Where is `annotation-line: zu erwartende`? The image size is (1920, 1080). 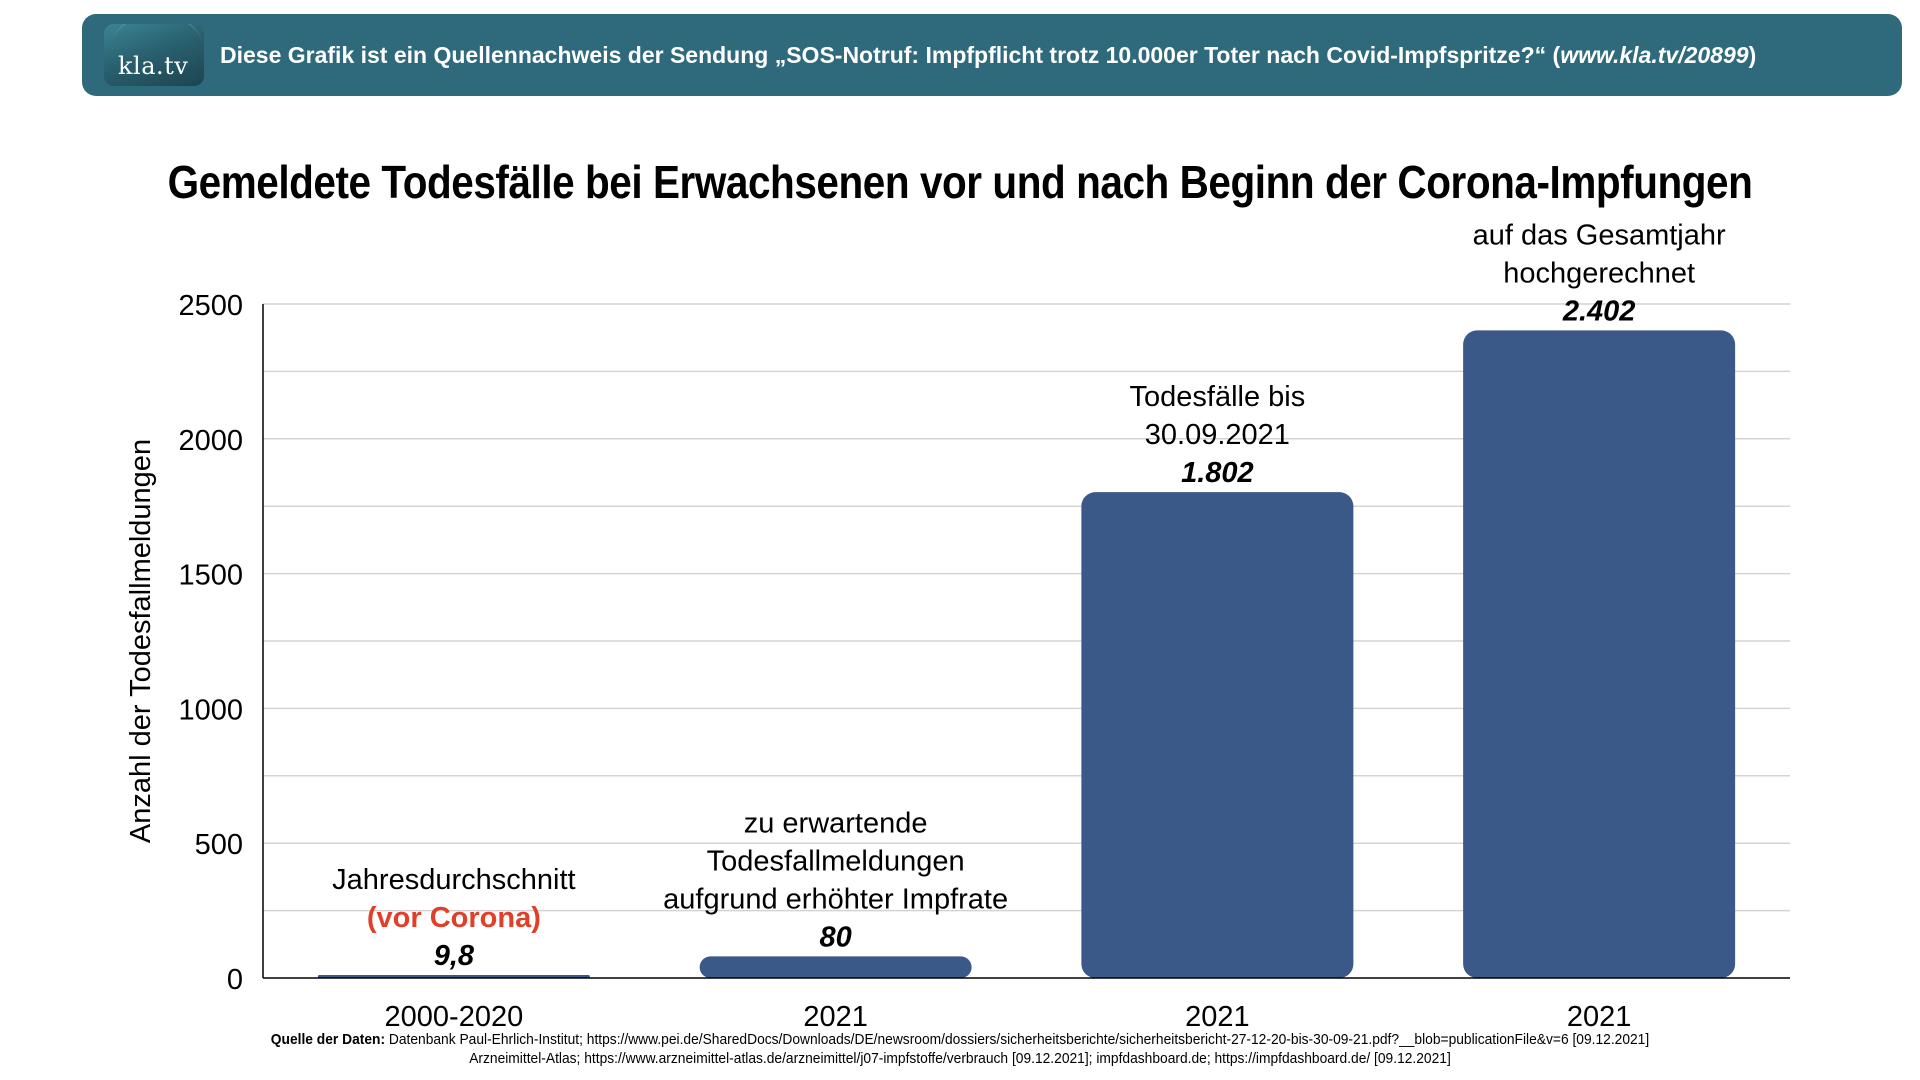 annotation-line: zu erwartende is located at coordinates (836, 823).